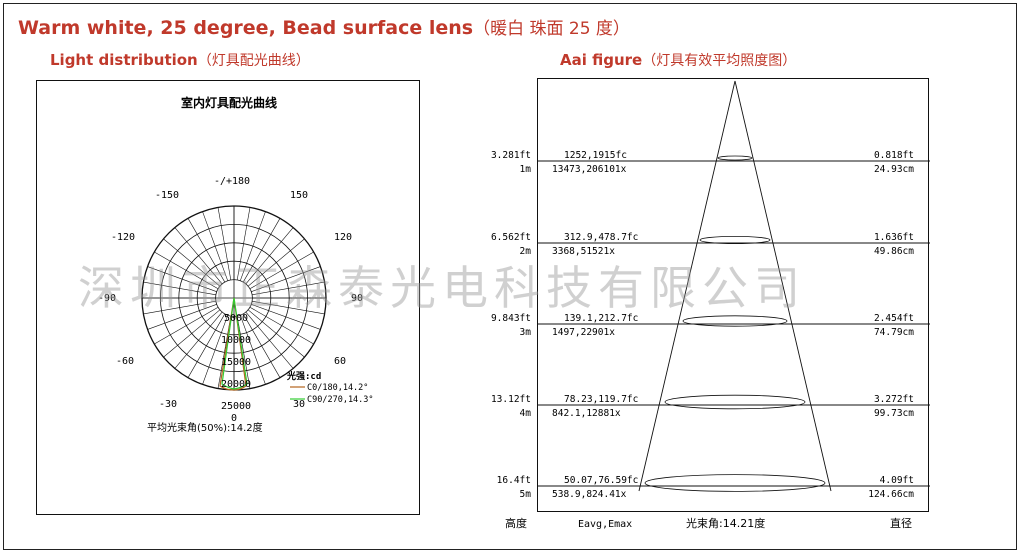 This screenshot has width=1024, height=558. I want to click on polar-curves, so click(233, 344).